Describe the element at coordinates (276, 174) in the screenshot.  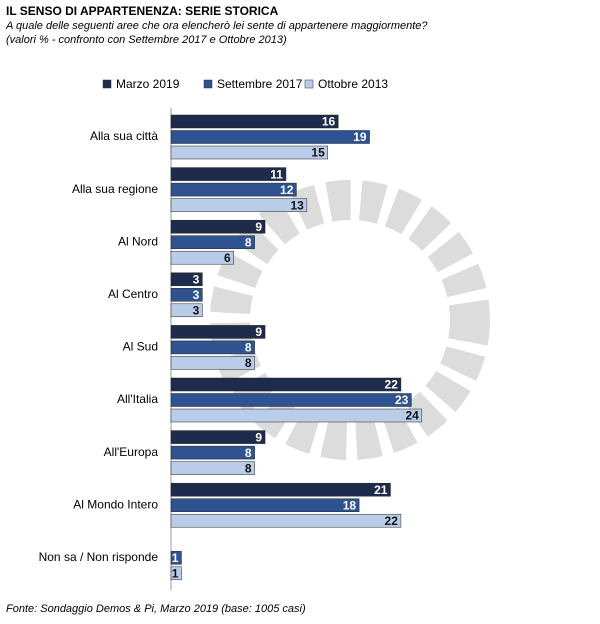
I see `value-label: 11` at that location.